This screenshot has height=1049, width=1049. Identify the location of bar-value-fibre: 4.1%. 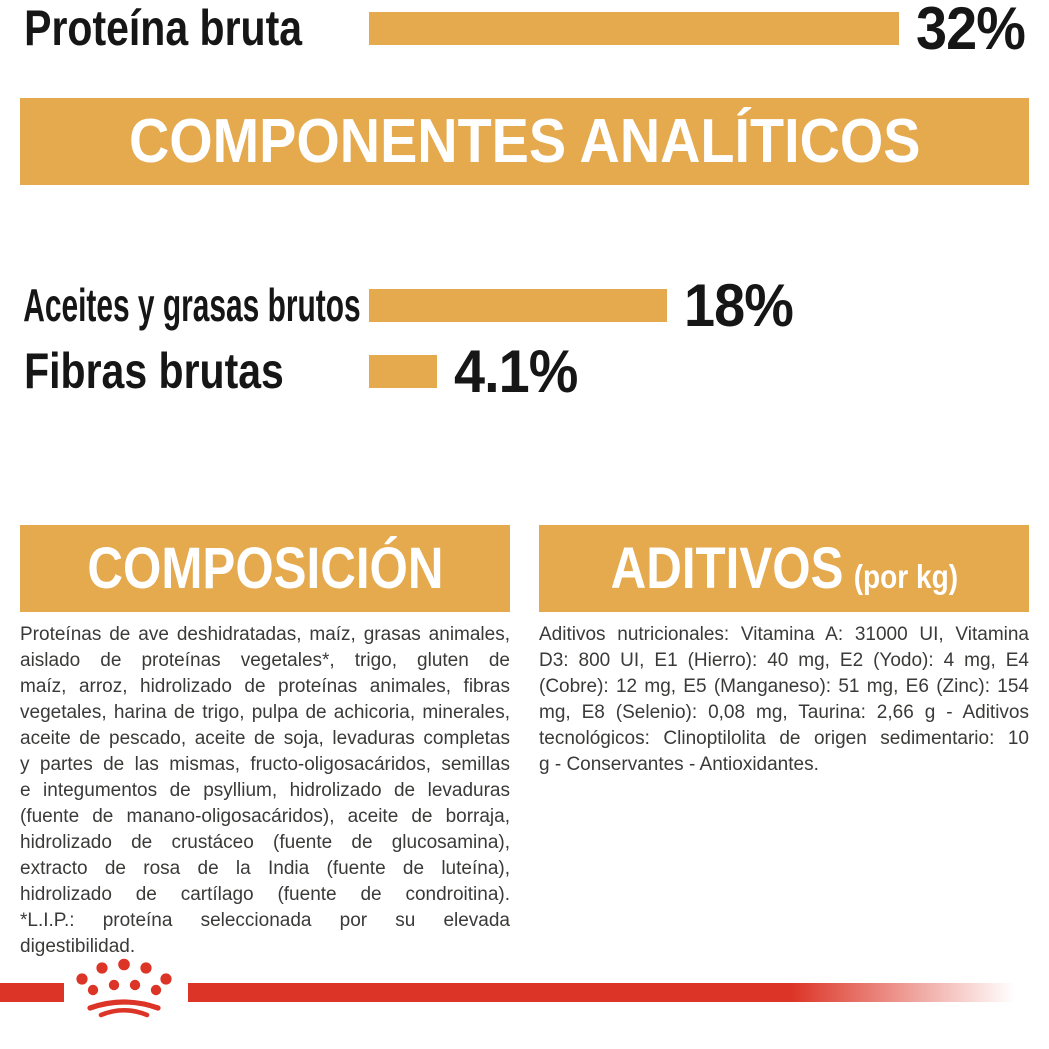
(516, 371).